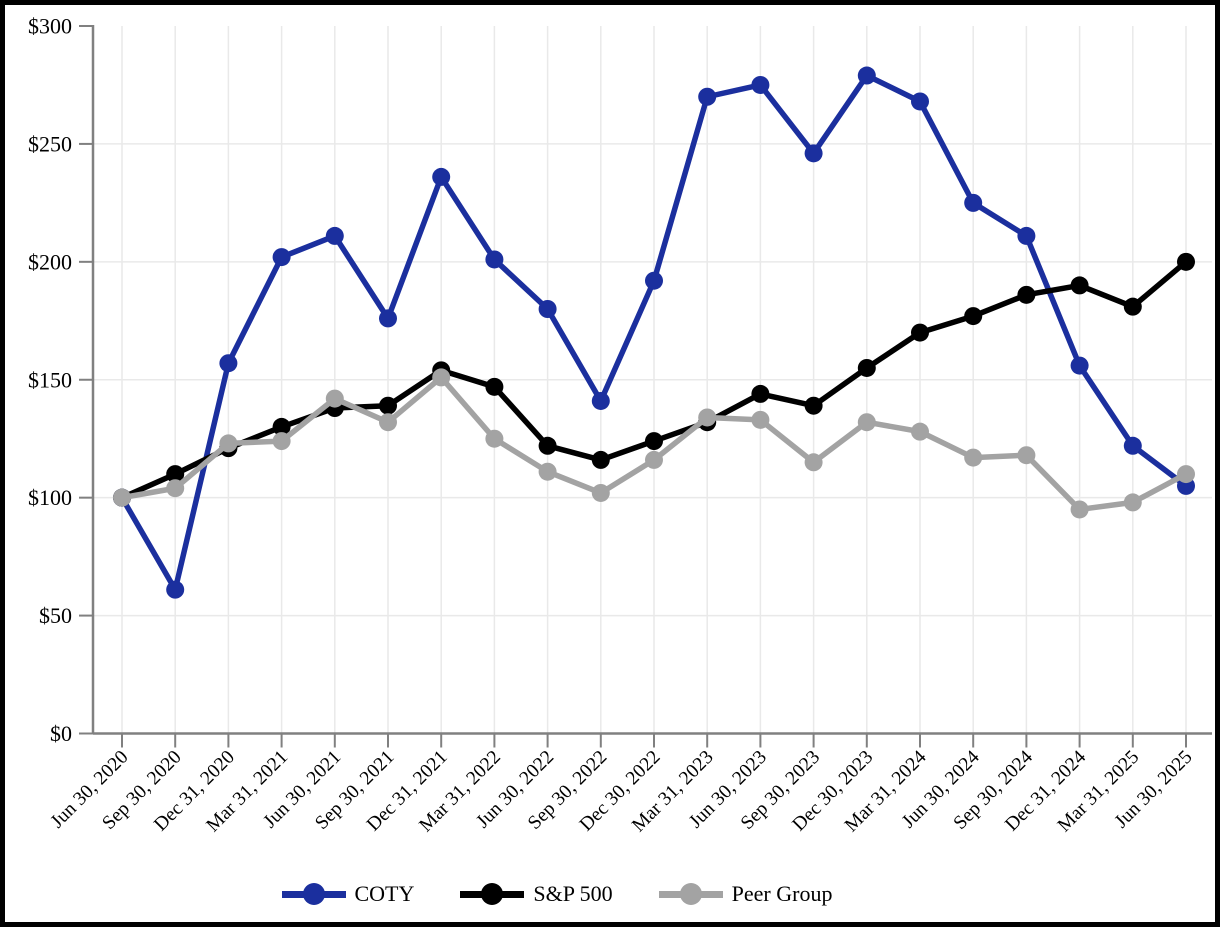 This screenshot has width=1226, height=932. Describe the element at coordinates (55, 615) in the screenshot. I see `y-axis-label: $50` at that location.